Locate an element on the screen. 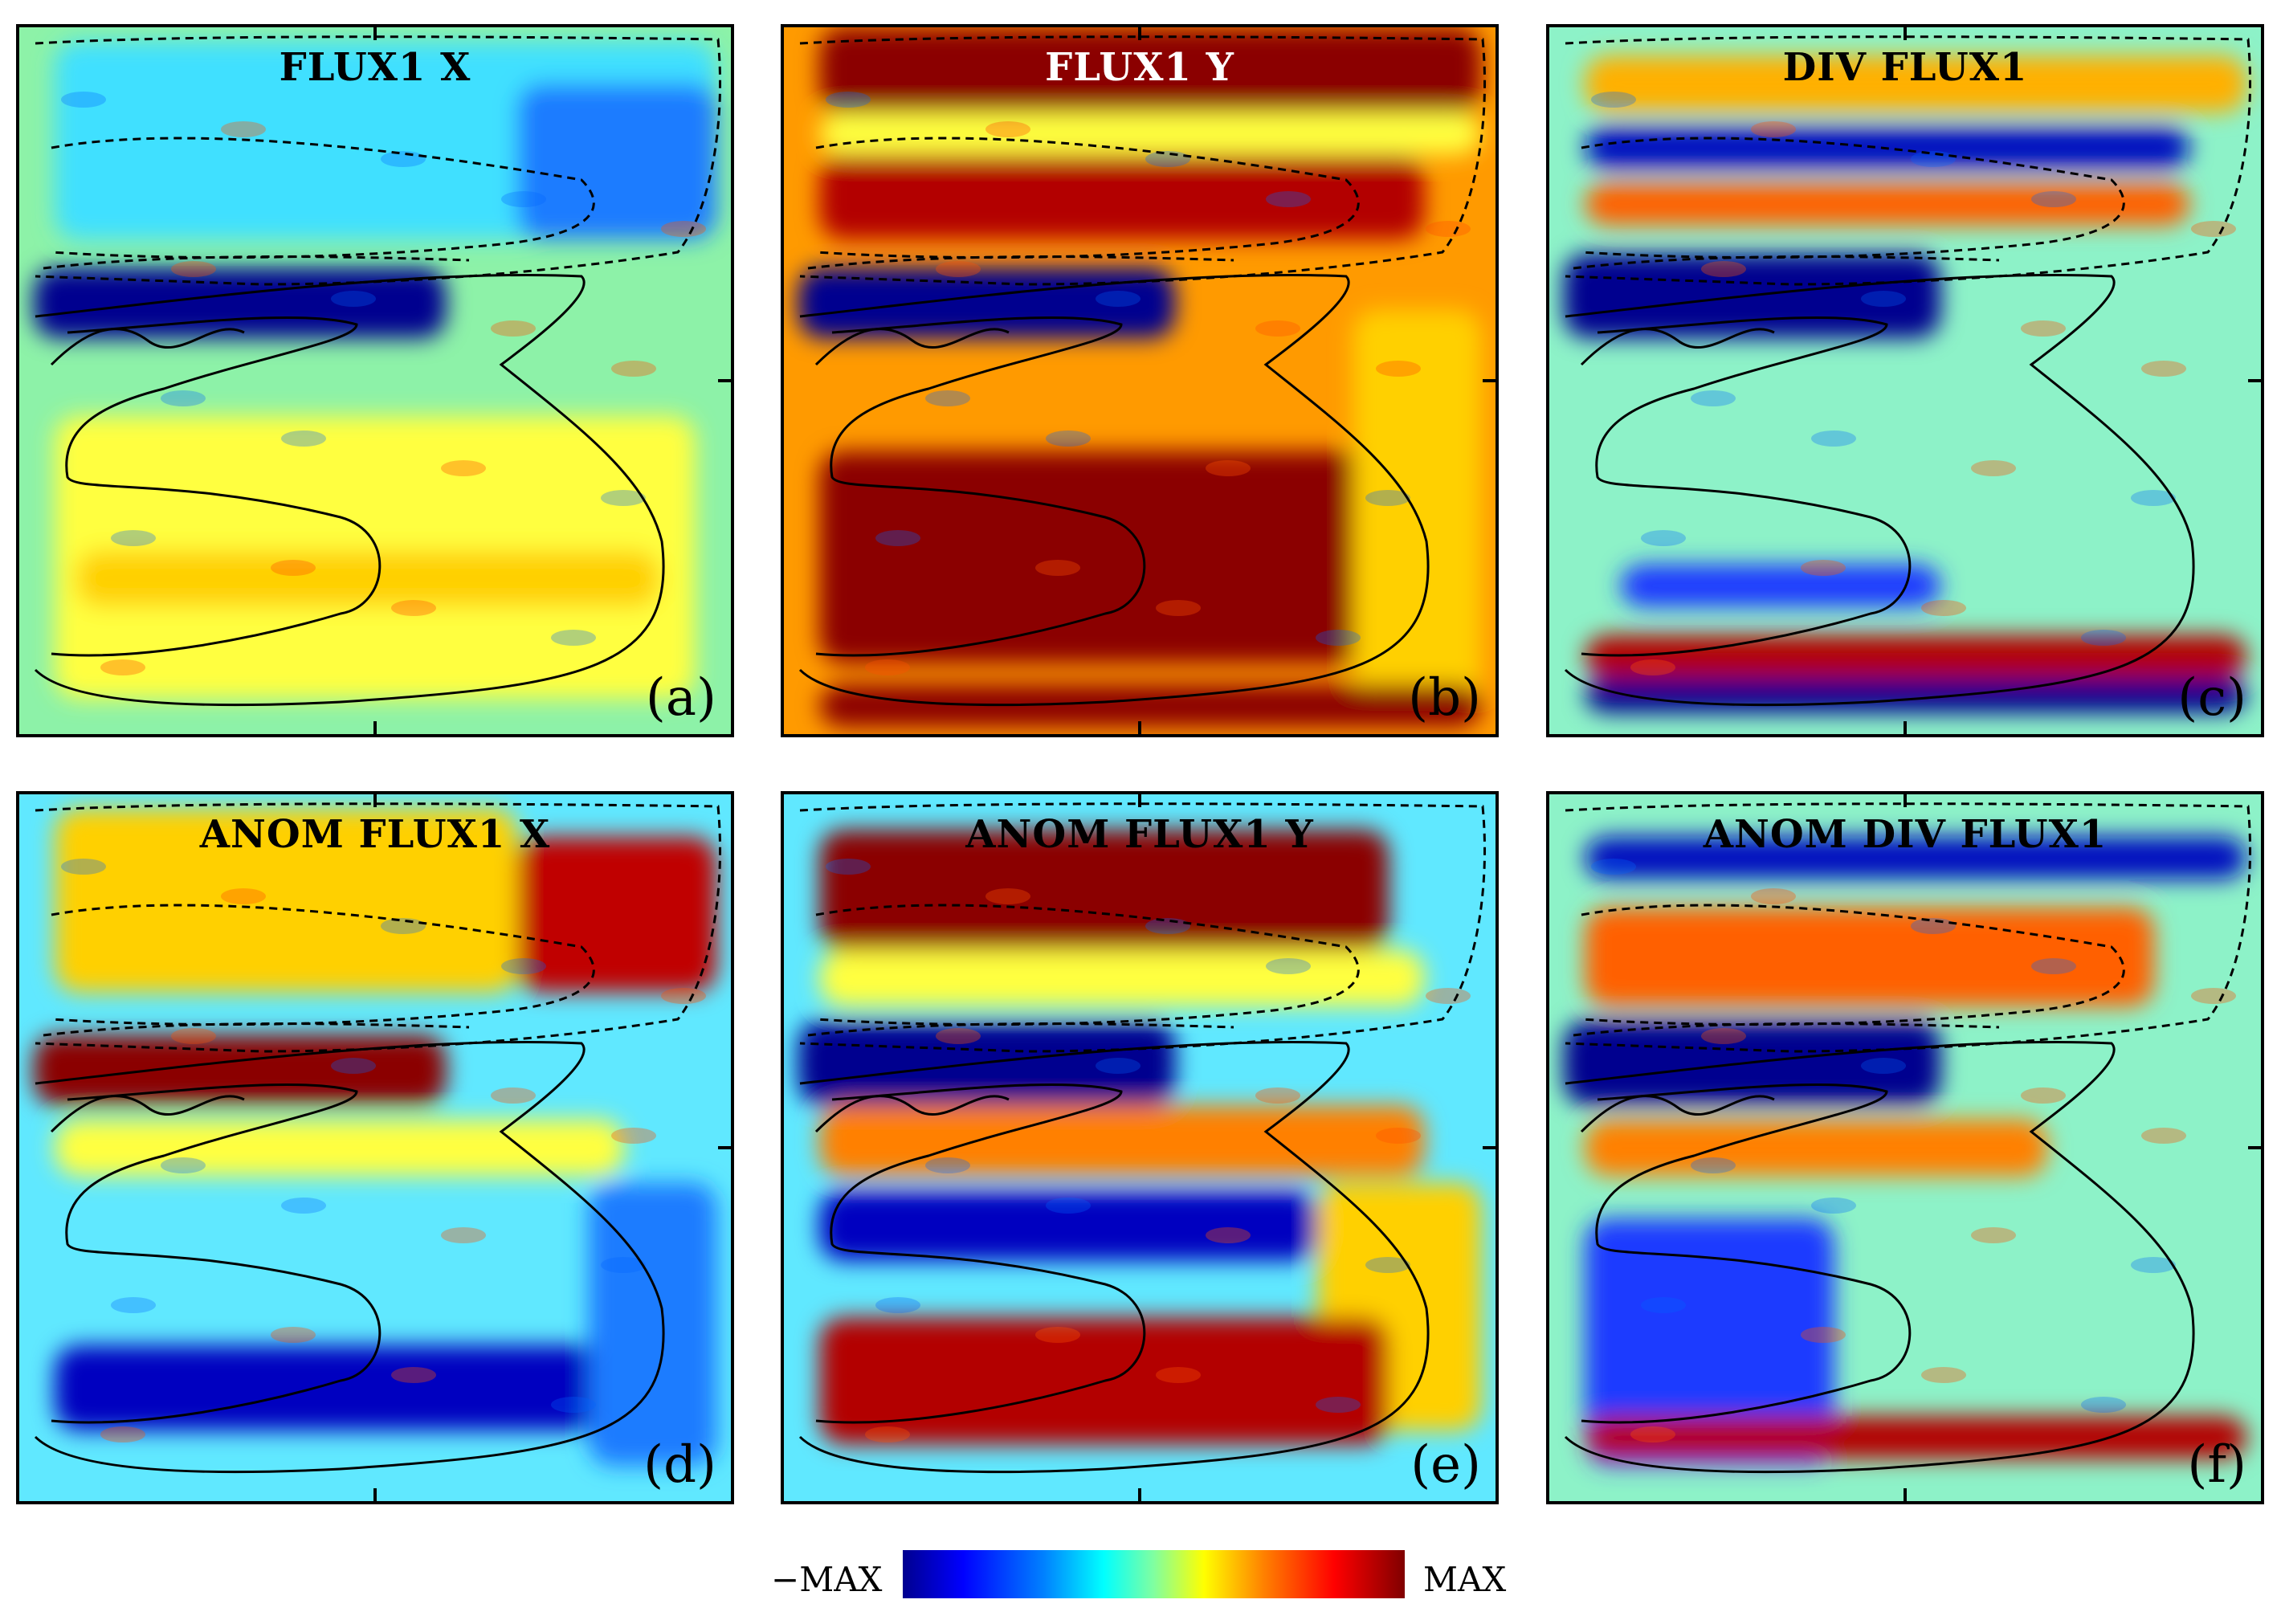 The width and height of the screenshot is (2281, 1624). panel-label: (b) is located at coordinates (1444, 698).